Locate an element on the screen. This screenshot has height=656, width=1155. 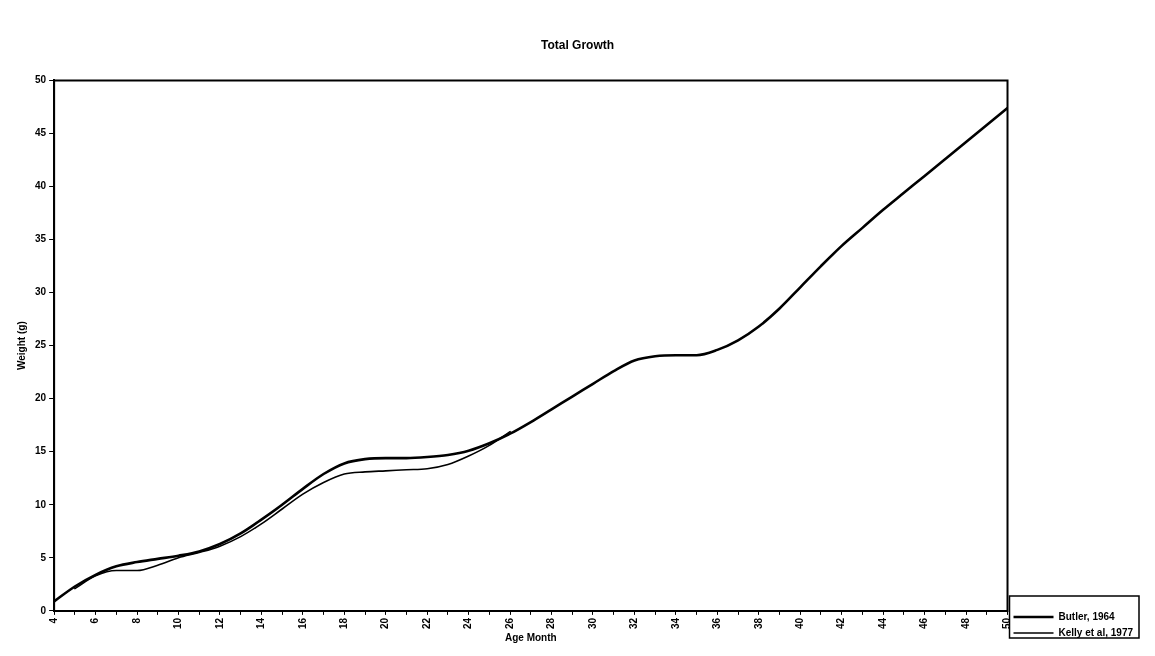
x-tick-label: 8 is located at coordinates (136, 620).